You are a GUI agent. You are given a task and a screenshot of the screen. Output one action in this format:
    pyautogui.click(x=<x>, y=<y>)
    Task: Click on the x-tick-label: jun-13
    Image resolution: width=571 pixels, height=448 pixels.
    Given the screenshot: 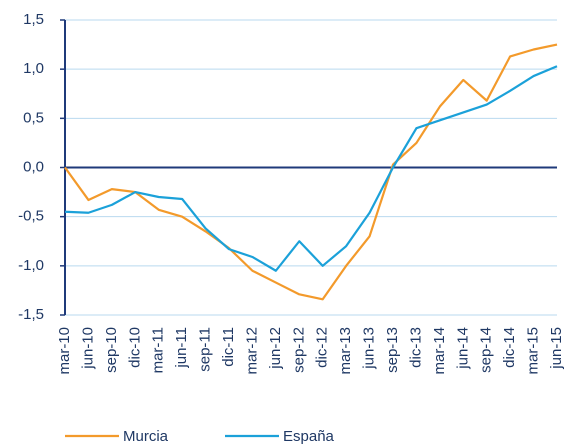 What is the action you would take?
    pyautogui.click(x=369, y=348)
    